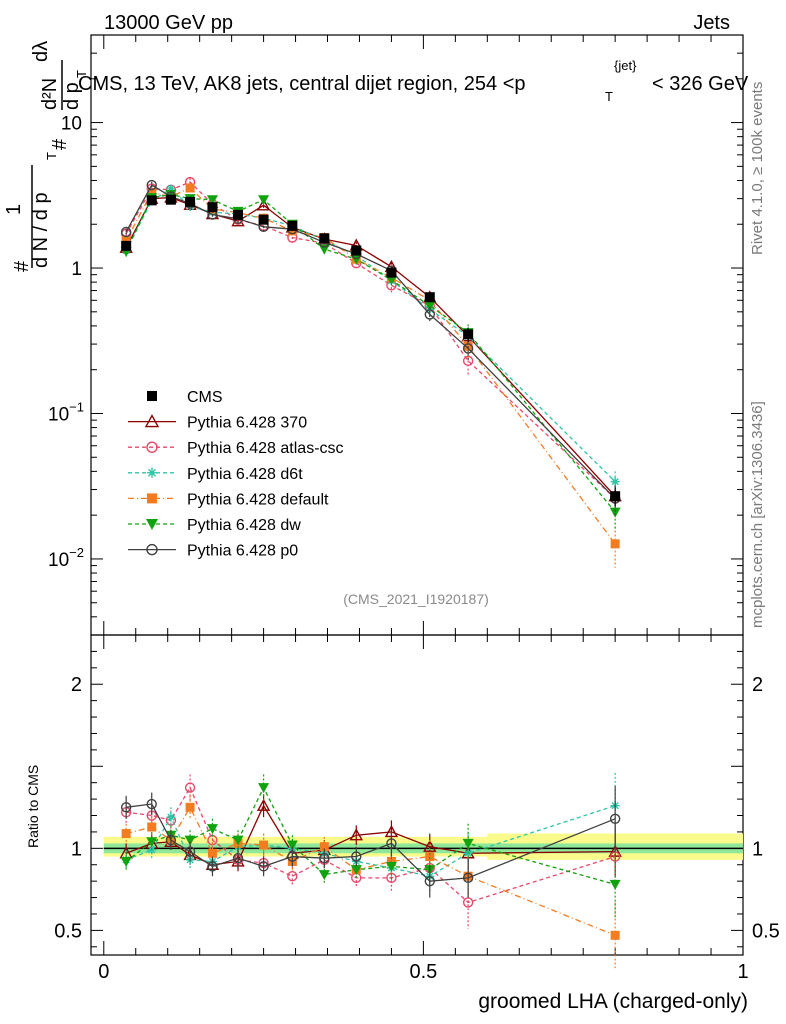 The height and width of the screenshot is (1024, 786). I want to click on legend-entry: Pythia 6.428 atlas-csc, so click(236, 448).